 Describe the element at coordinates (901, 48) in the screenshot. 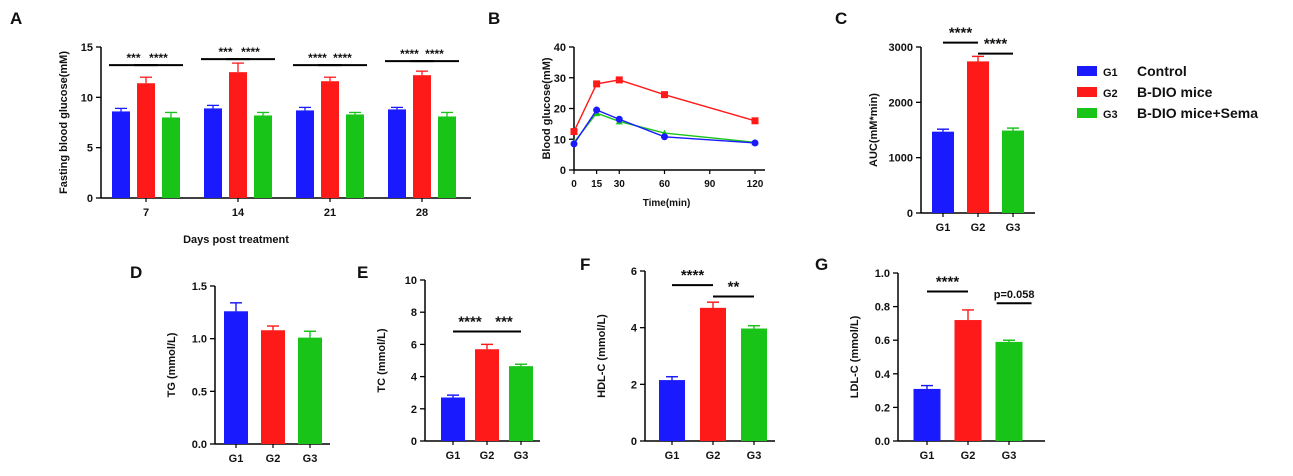

I see `y-tick-label: 3000` at that location.